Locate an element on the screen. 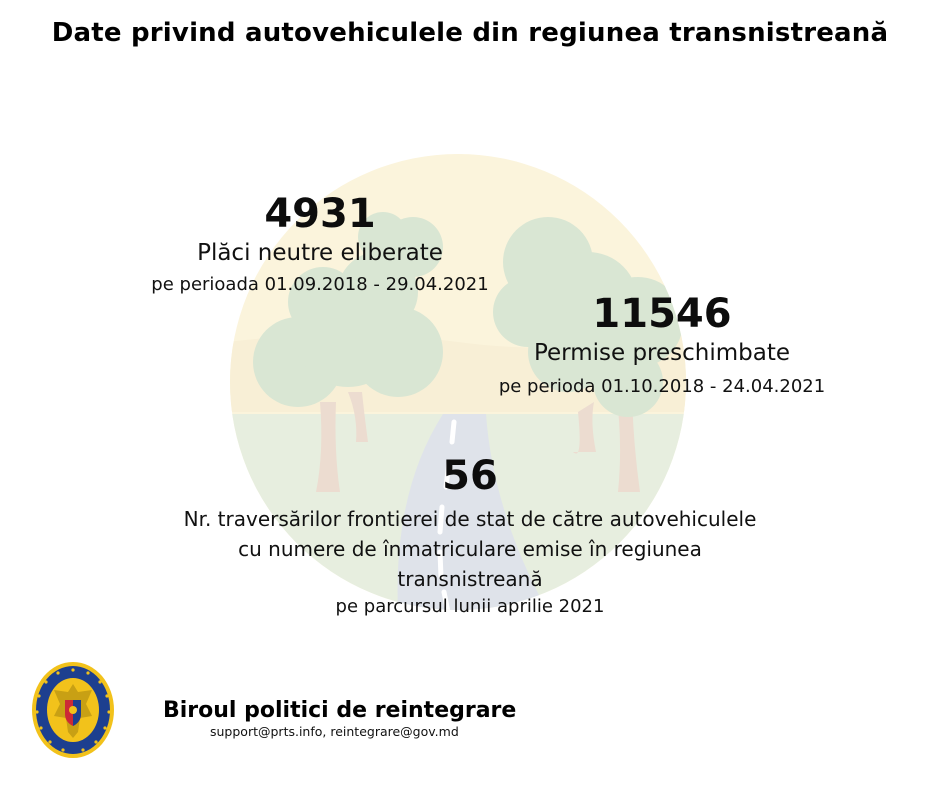 This screenshot has height=788, width=940. government-seal-icon is located at coordinates (73, 710).